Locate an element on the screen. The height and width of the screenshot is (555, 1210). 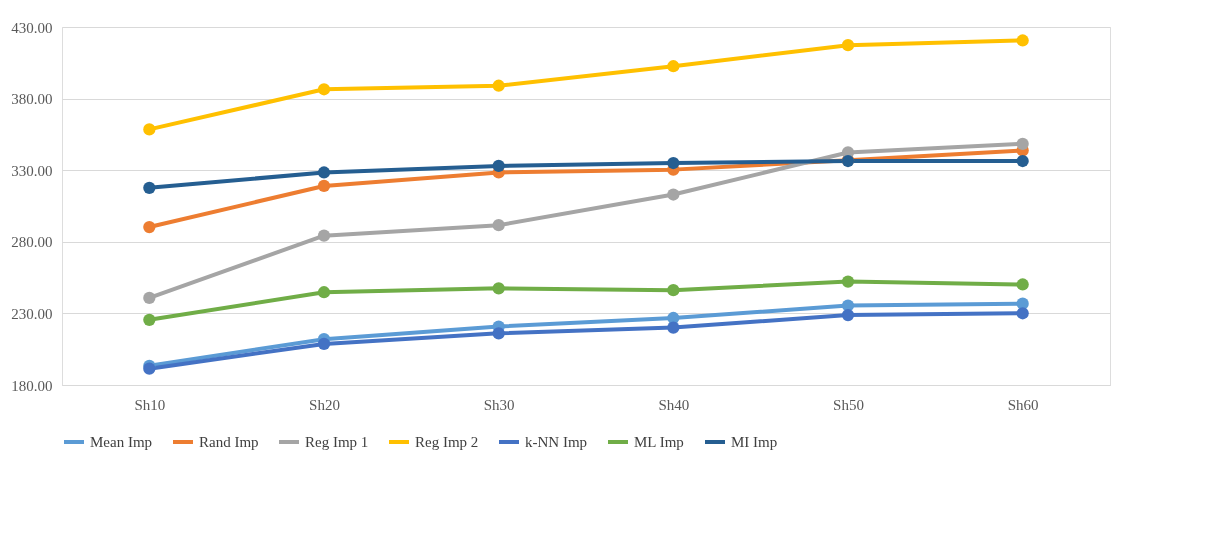
legend-label: Reg Imp 2 is located at coordinates (447, 442).